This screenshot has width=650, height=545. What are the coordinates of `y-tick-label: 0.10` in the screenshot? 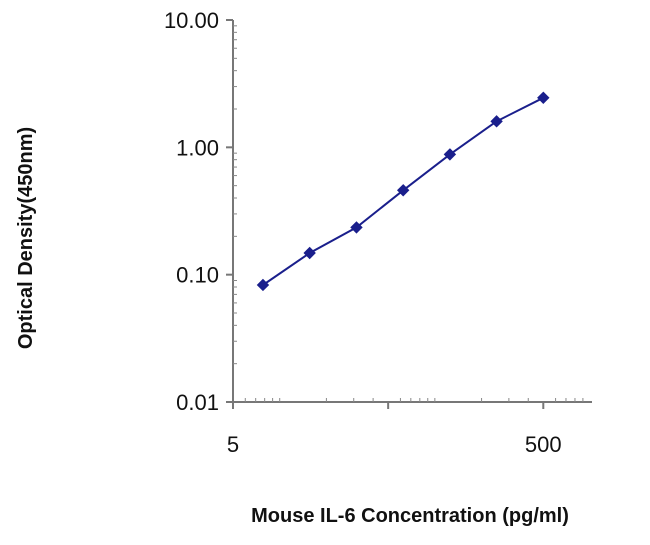 It's located at (197, 275).